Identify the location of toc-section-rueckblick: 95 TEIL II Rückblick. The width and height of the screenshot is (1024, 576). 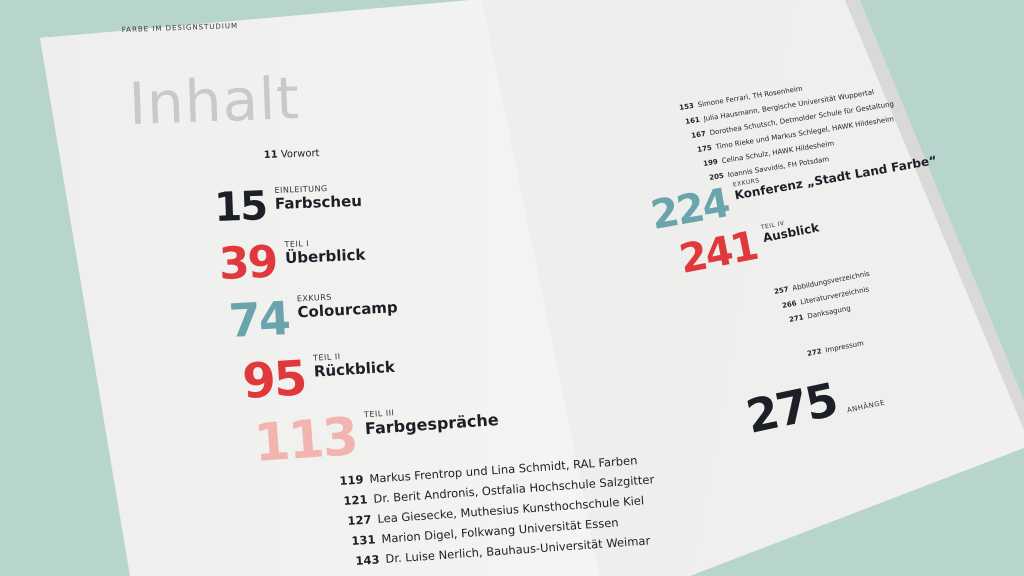
(318, 380).